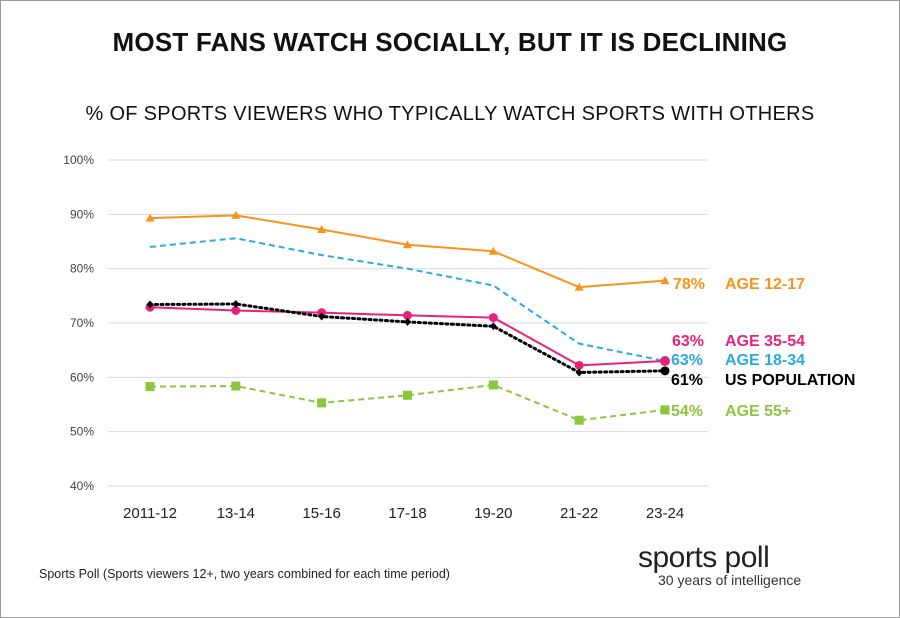 This screenshot has height=618, width=900. What do you see at coordinates (321, 513) in the screenshot?
I see `x-tick-label: 15-16` at bounding box center [321, 513].